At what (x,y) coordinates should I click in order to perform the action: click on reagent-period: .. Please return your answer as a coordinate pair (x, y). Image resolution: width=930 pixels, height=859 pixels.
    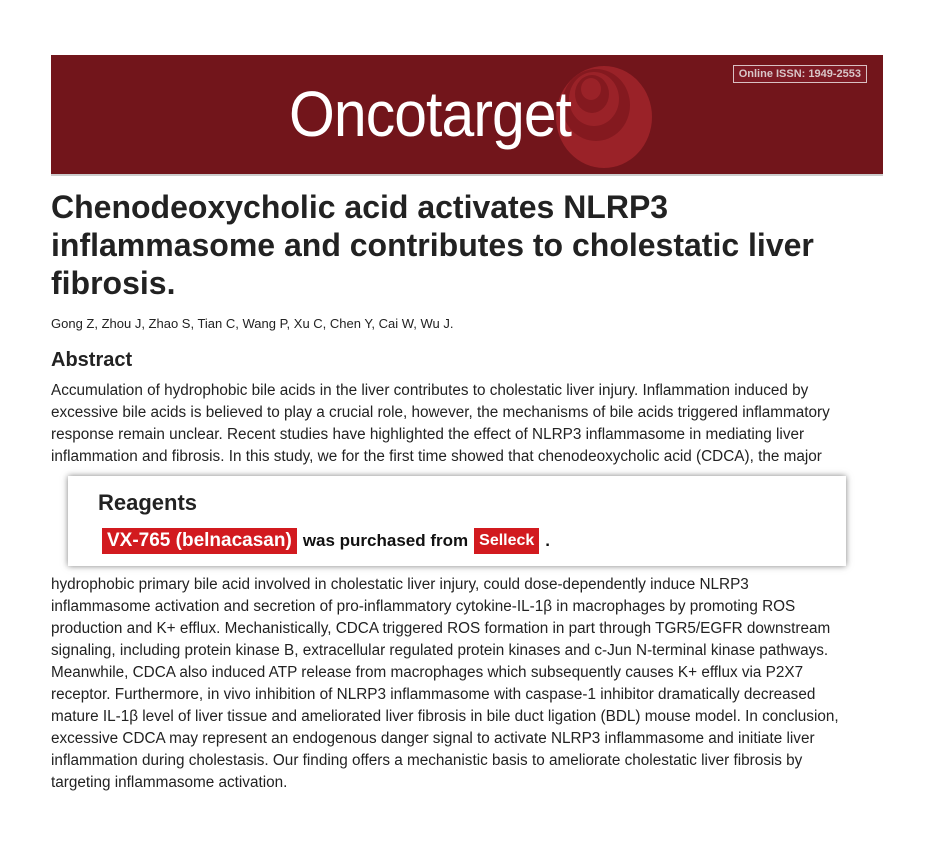
    Looking at the image, I should click on (548, 540).